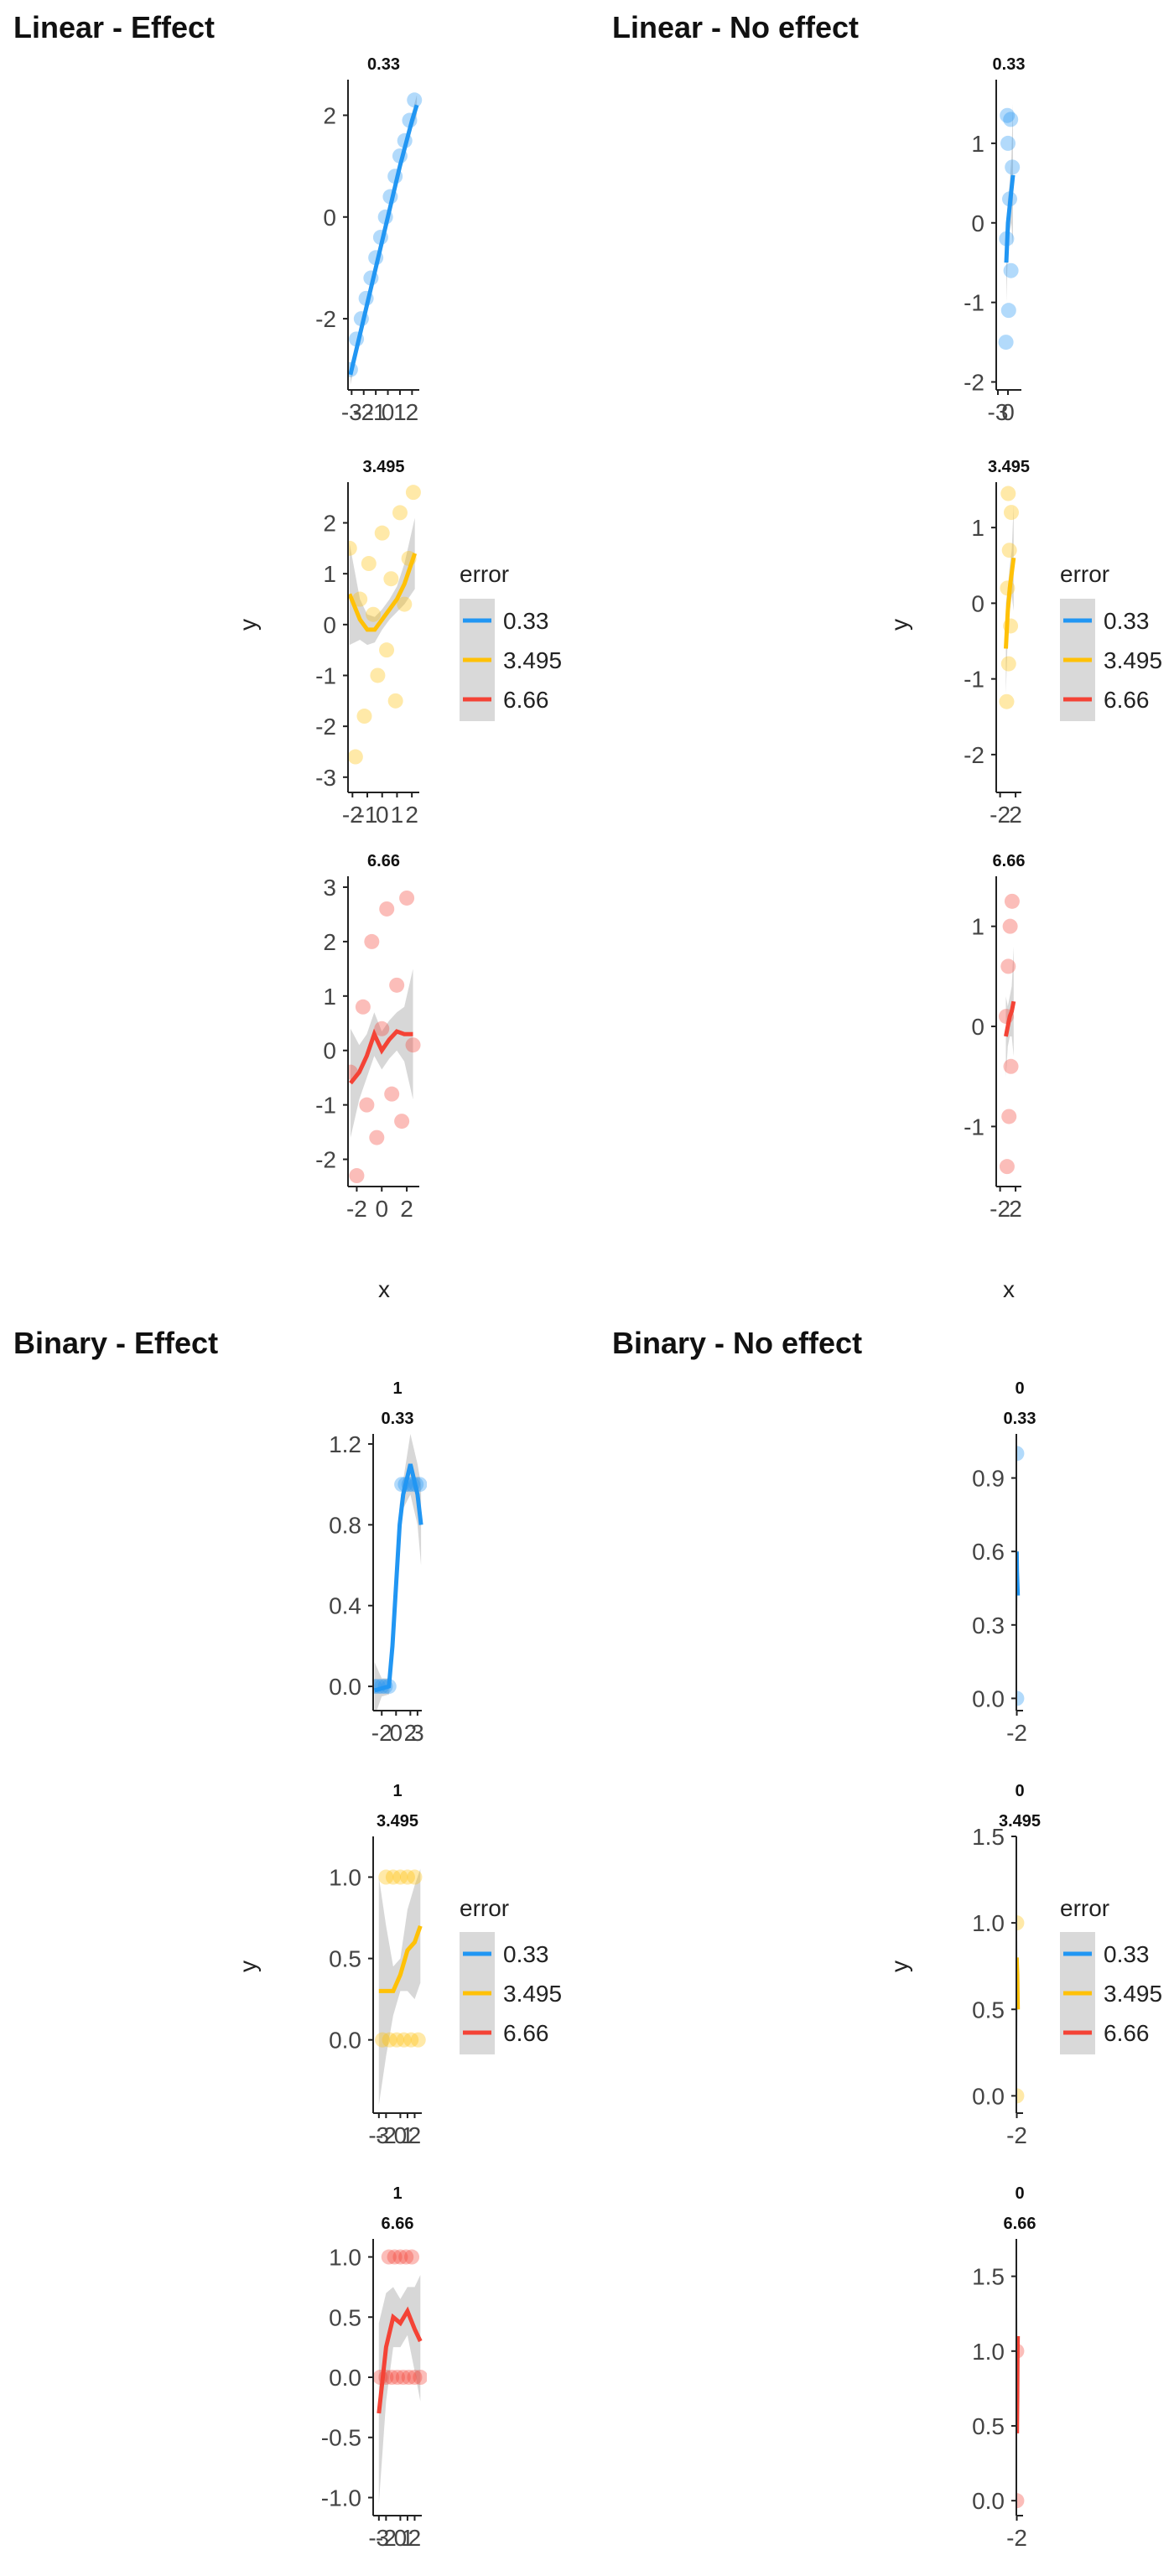 This screenshot has height=2576, width=1174. Describe the element at coordinates (1111, 641) in the screenshot. I see `legend: error 0.33 3.495 6.66` at that location.